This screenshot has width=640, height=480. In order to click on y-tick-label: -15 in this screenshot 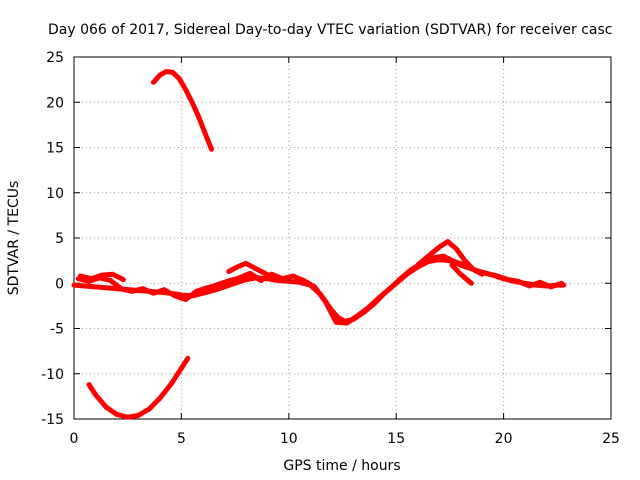, I will do `click(52, 420)`.